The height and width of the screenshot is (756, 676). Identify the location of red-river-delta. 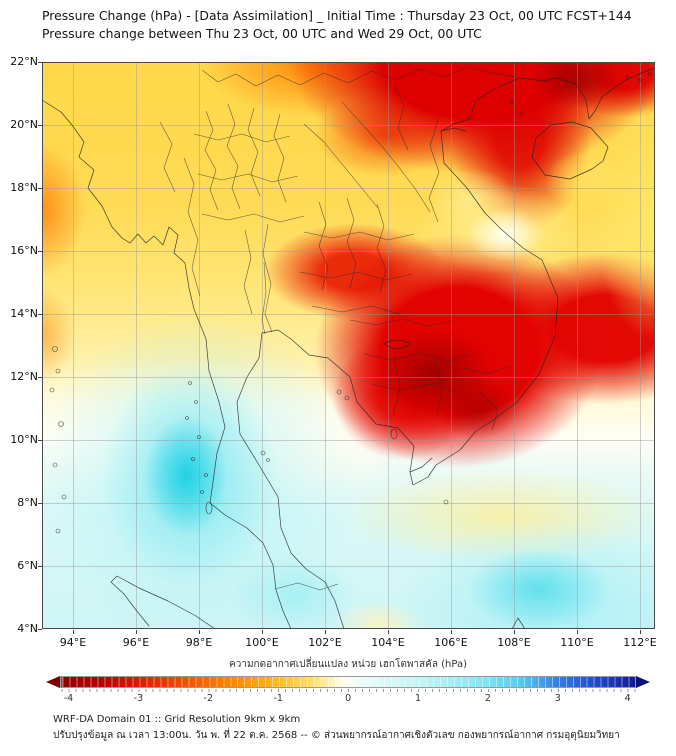
(438, 300).